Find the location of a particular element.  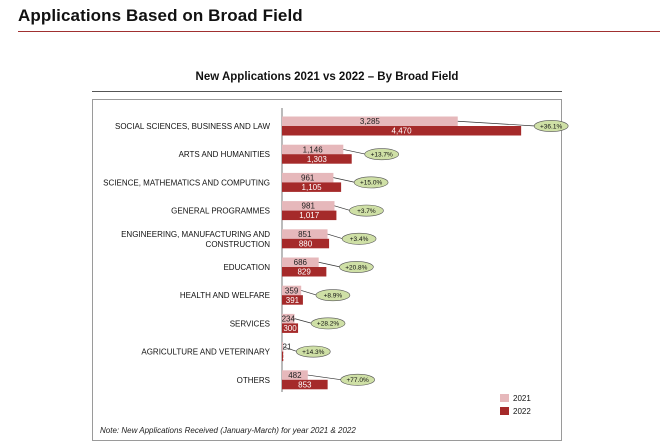

value-label-2022: 1,105 is located at coordinates (312, 187).